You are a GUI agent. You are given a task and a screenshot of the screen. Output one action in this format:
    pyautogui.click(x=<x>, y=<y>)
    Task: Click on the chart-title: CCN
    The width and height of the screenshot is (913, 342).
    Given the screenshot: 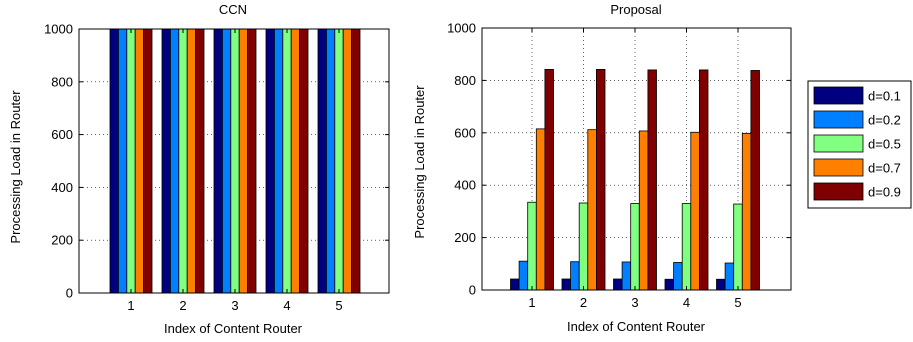 What is the action you would take?
    pyautogui.click(x=233, y=9)
    